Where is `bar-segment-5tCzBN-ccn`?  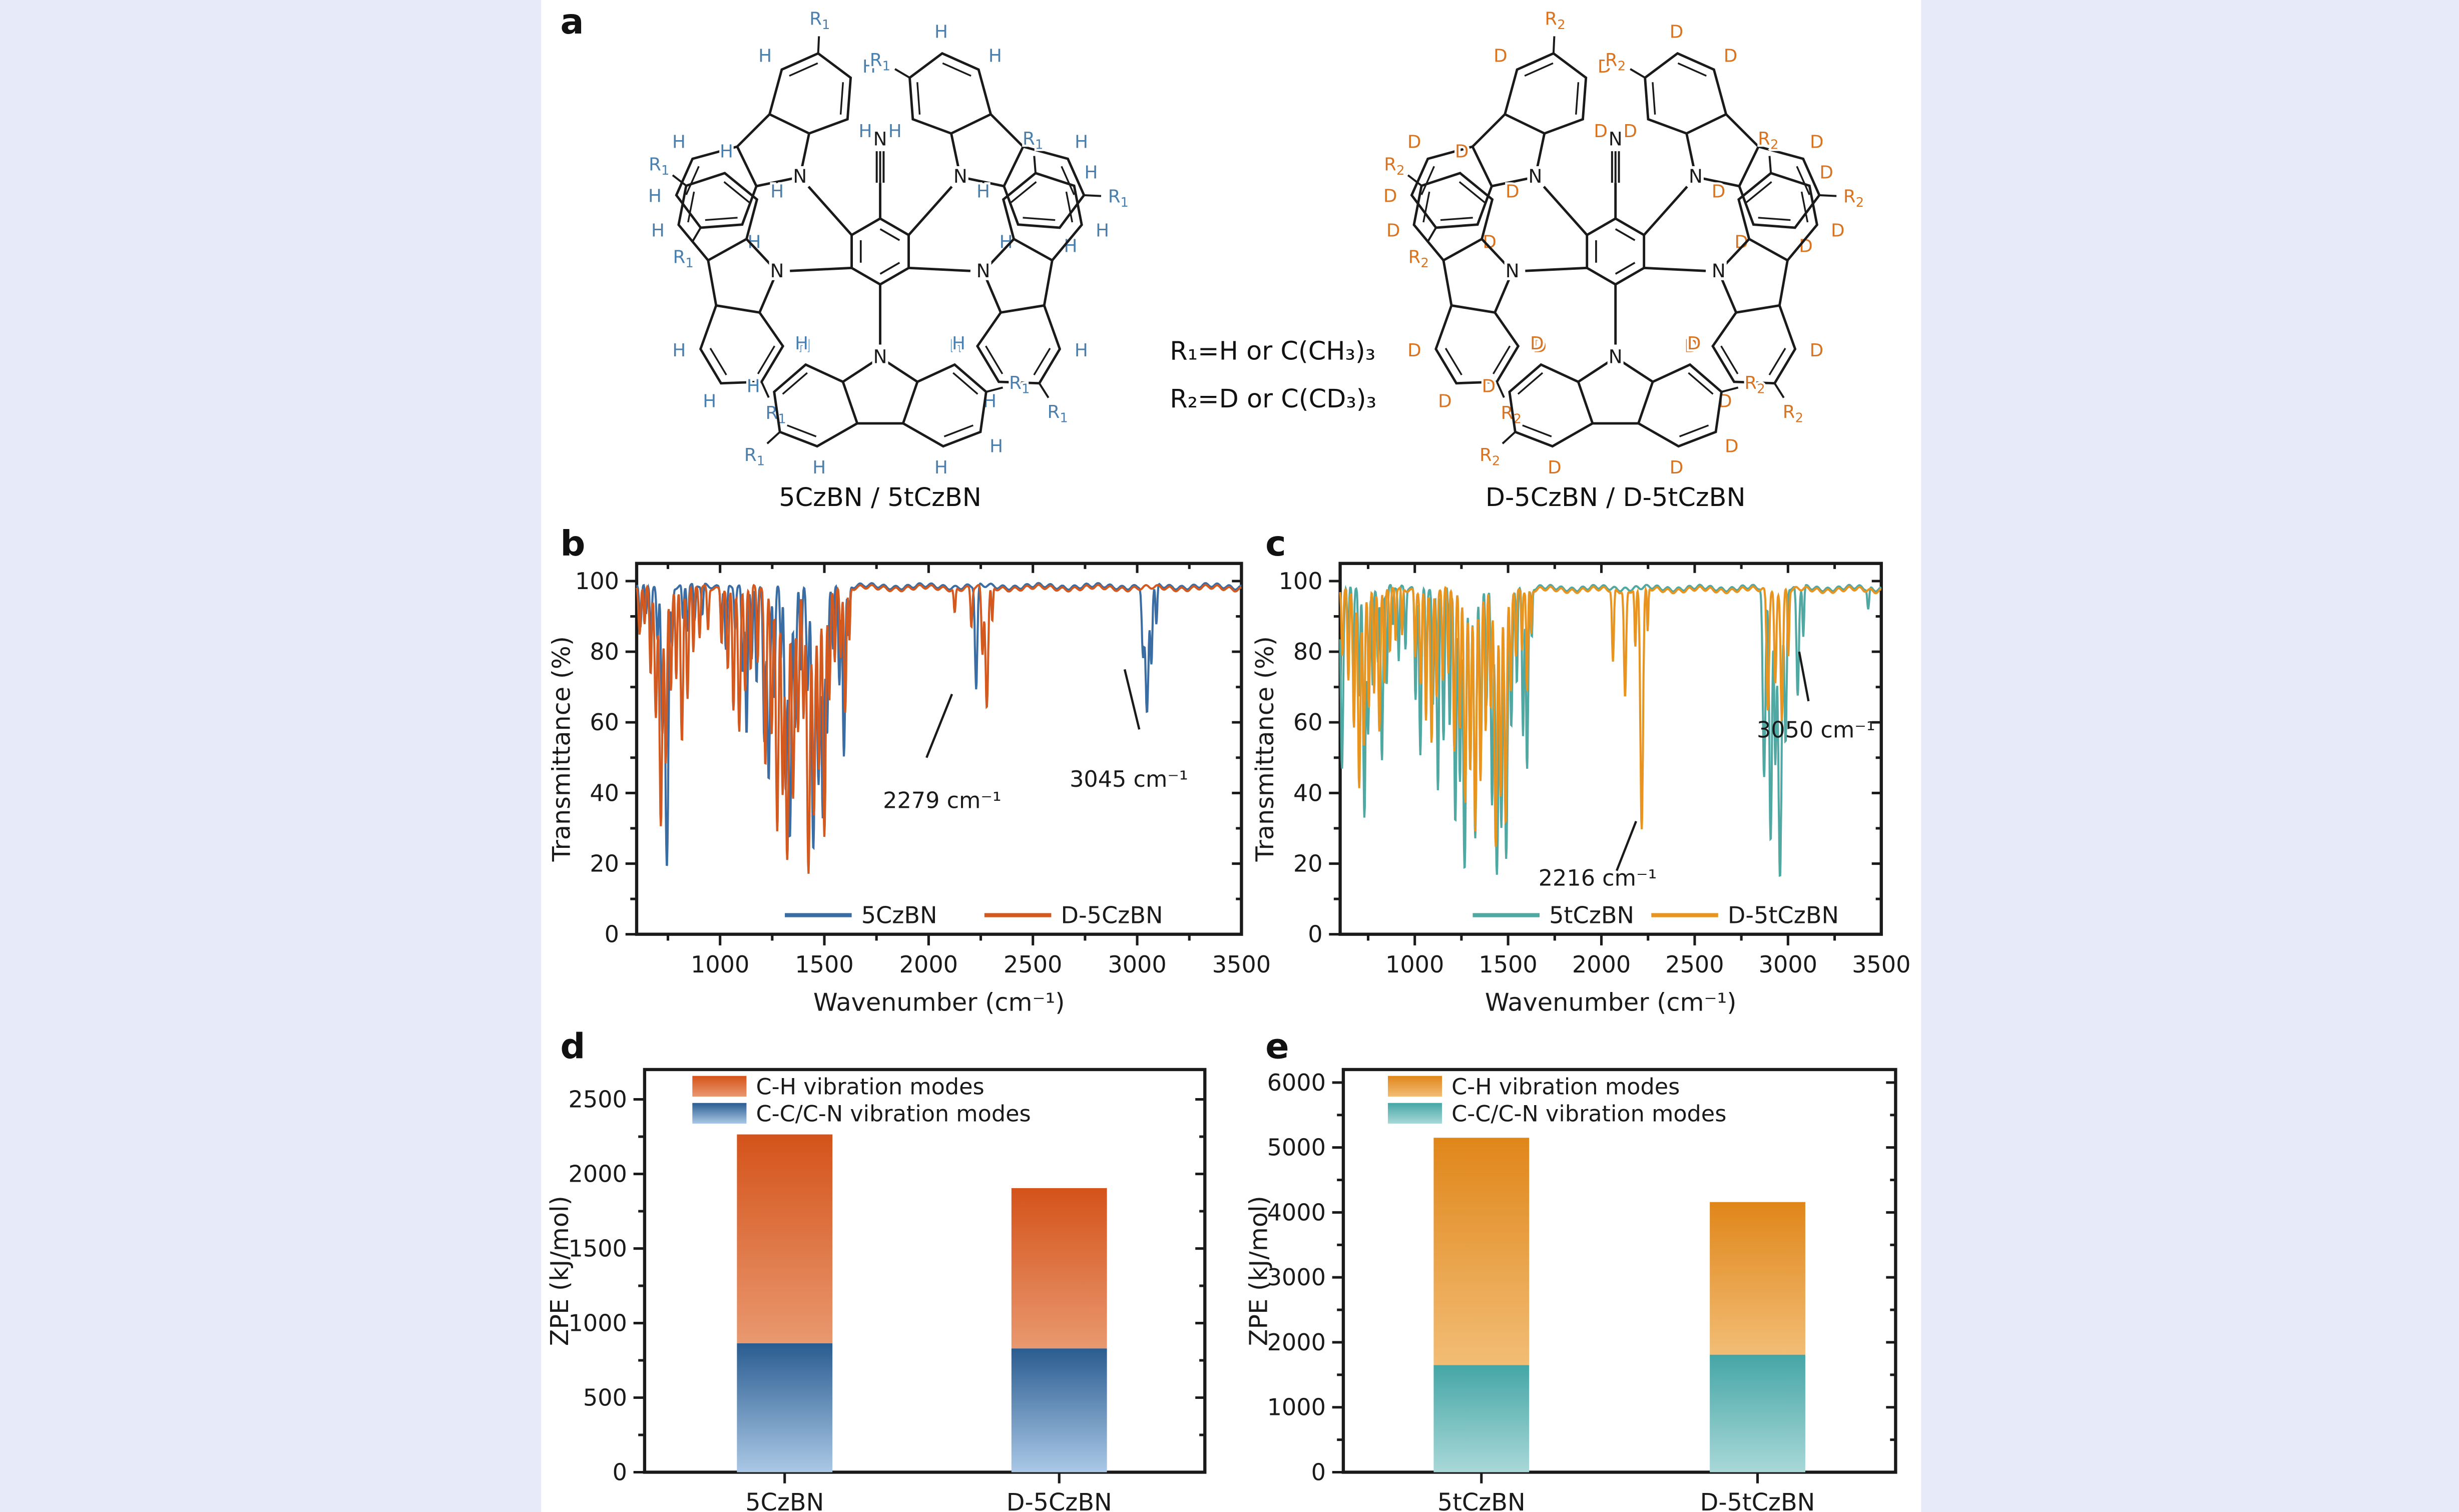
bar-segment-5tCzBN-ccn is located at coordinates (1481, 1418).